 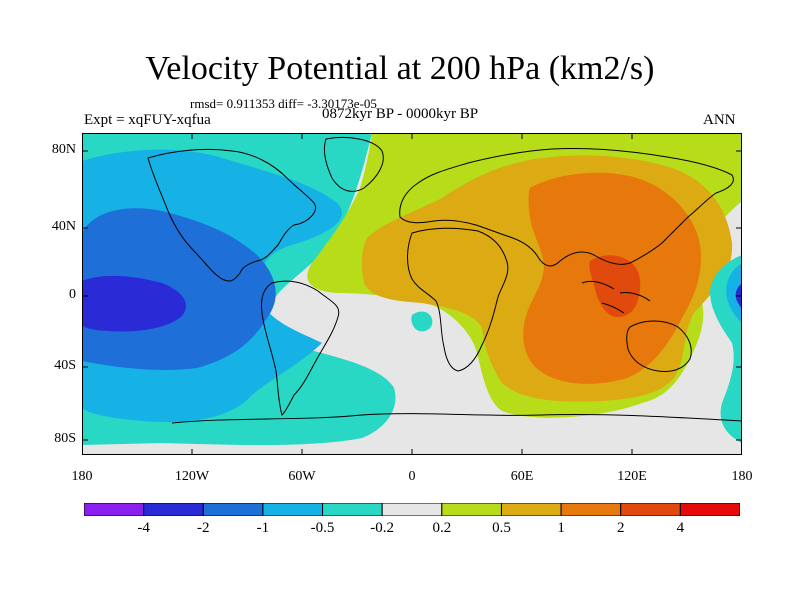 I want to click on colorbar-level-label: 2, so click(x=620, y=528).